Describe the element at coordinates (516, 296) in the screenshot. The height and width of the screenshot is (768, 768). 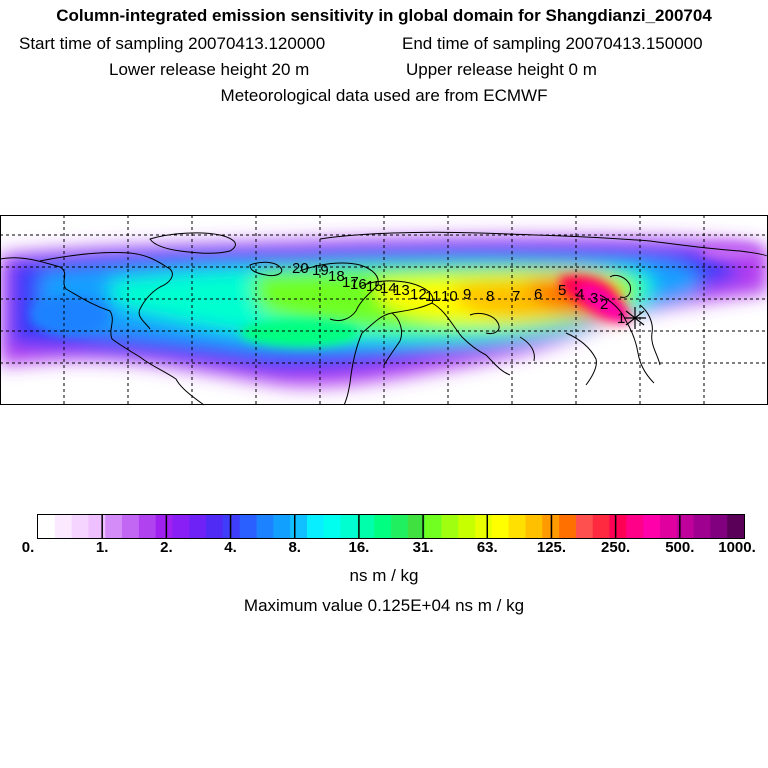
I see `trajectory-label-7: 7` at that location.